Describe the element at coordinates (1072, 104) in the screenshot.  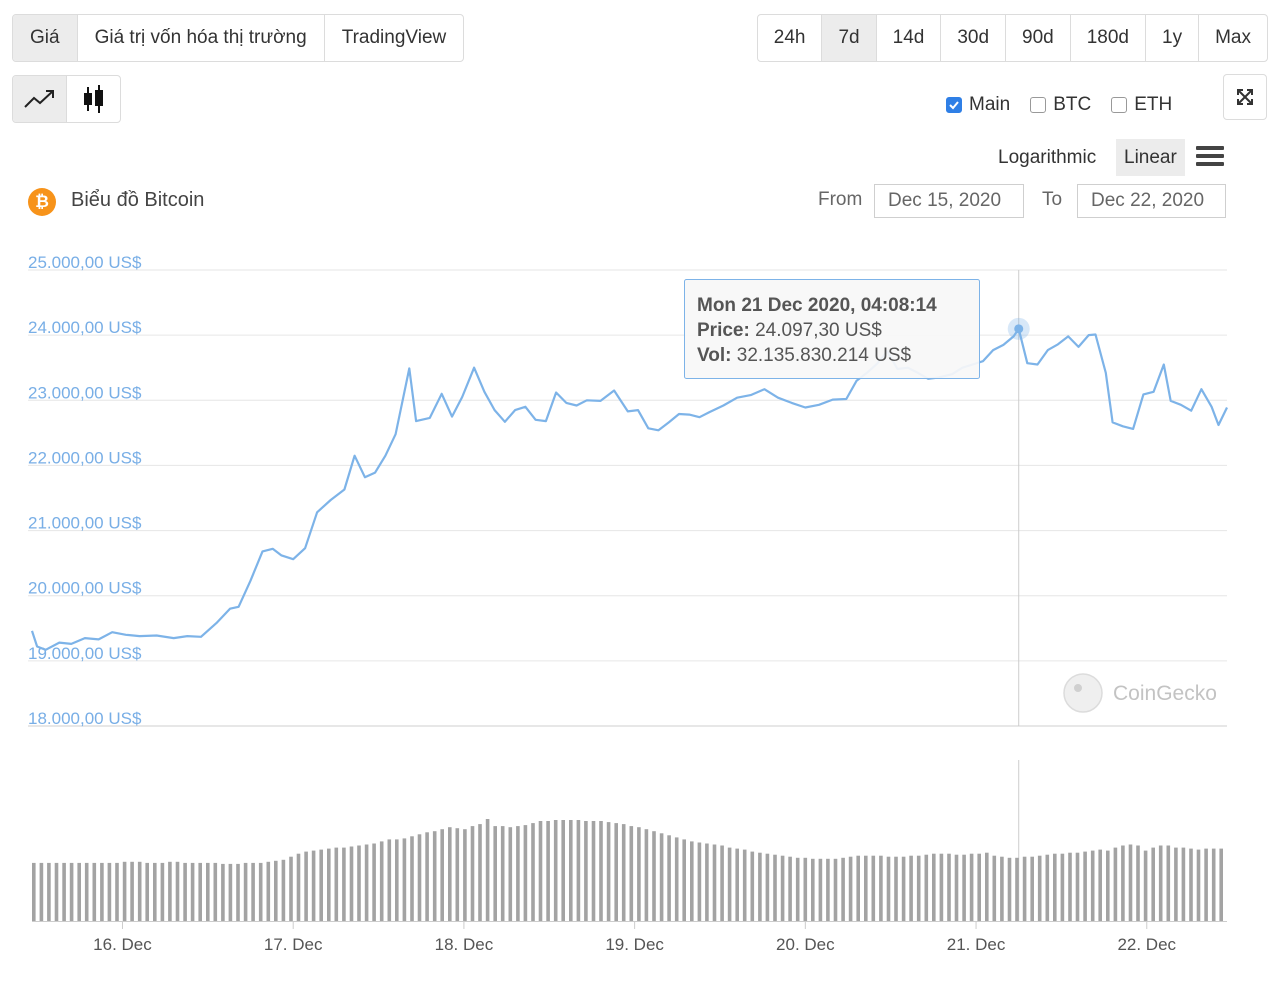
I see `series-toggle-label: BTC` at that location.